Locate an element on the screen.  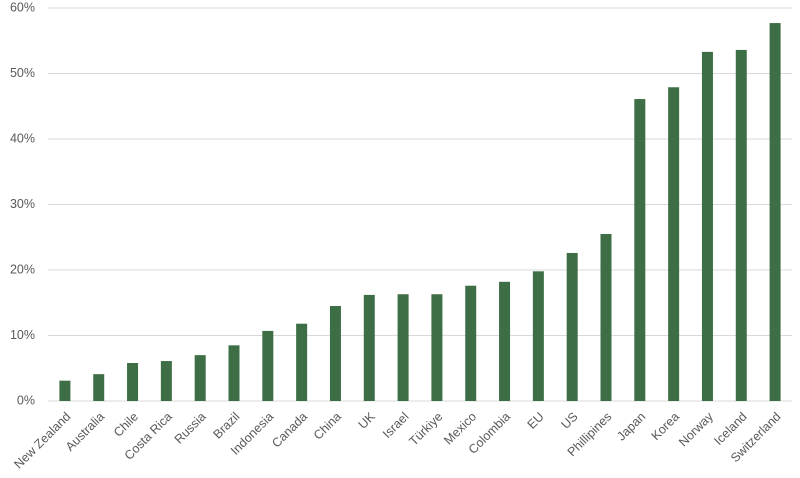
x-tick-label: UK is located at coordinates (367, 420).